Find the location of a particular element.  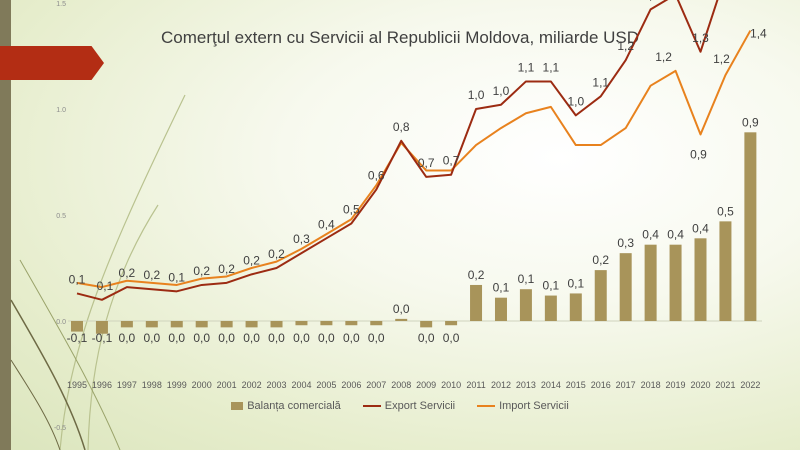

data-label-export: 1,2 is located at coordinates (625, 46).